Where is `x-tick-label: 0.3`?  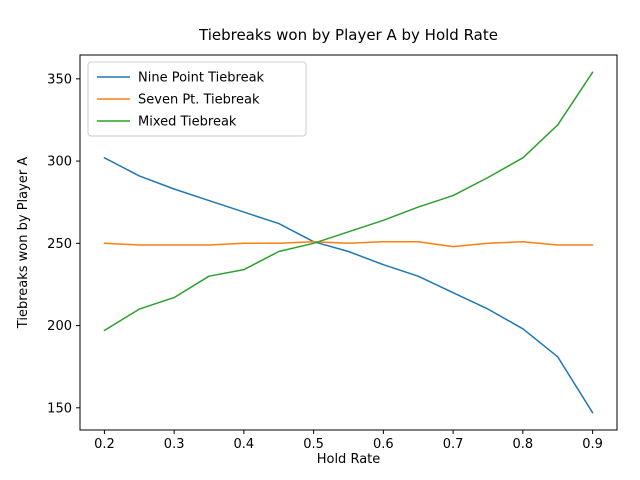
x-tick-label: 0.3 is located at coordinates (174, 444).